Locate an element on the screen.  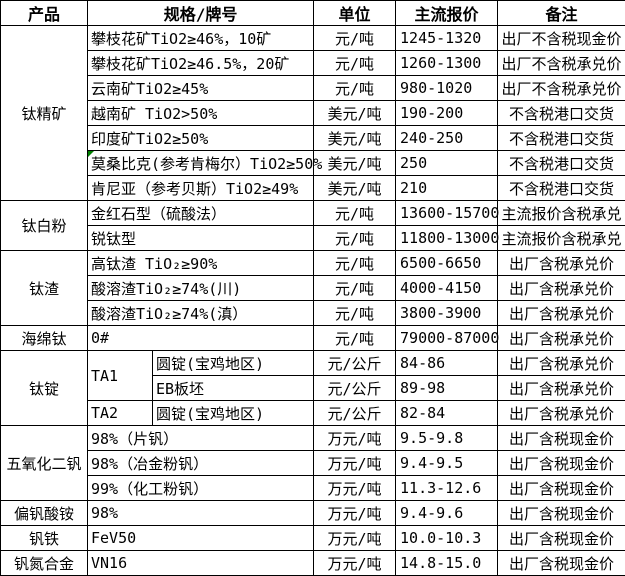
table-row: TA2 圆锭(宝鸡地区) 元/公斤 82-84 出厂含税承兑价 is located at coordinates (313, 413).